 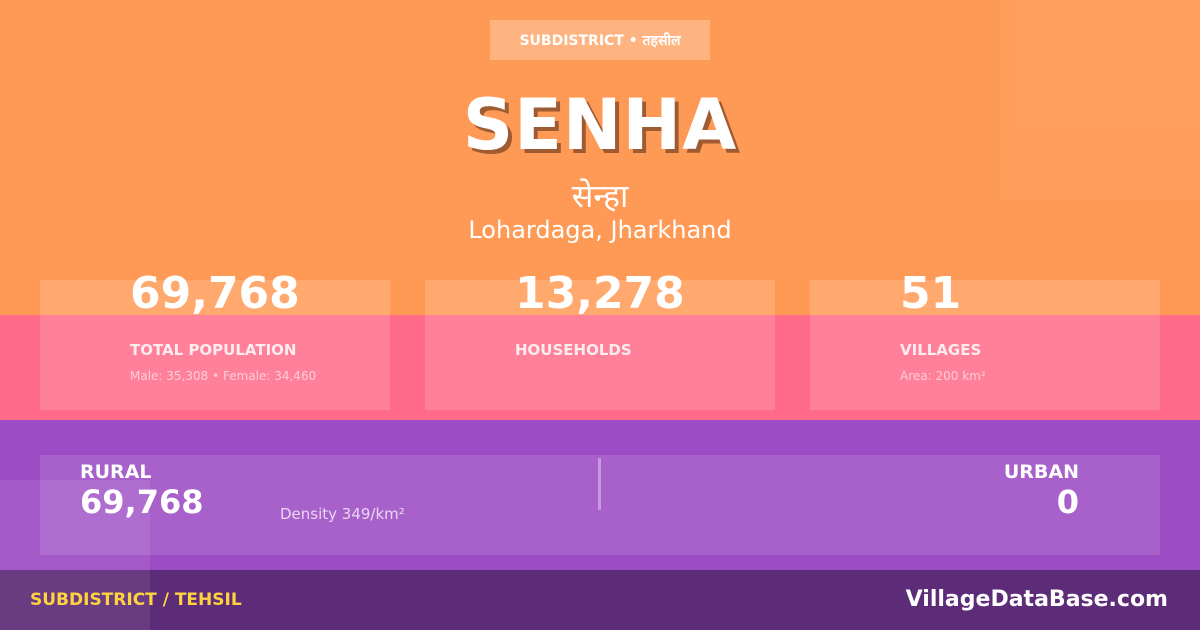 I want to click on urban-label: URBAN, so click(x=1041, y=472).